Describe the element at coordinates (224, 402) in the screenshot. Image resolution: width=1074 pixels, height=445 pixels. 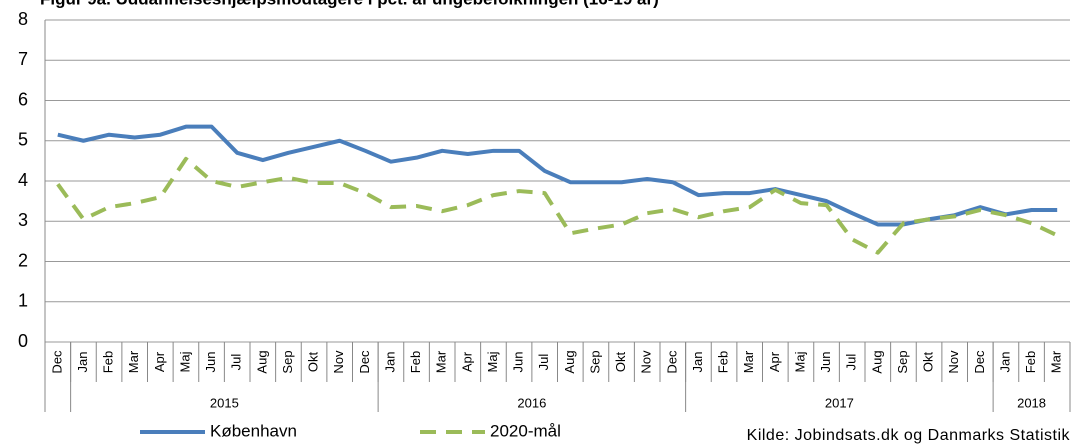
I see `year-label: 2015` at that location.